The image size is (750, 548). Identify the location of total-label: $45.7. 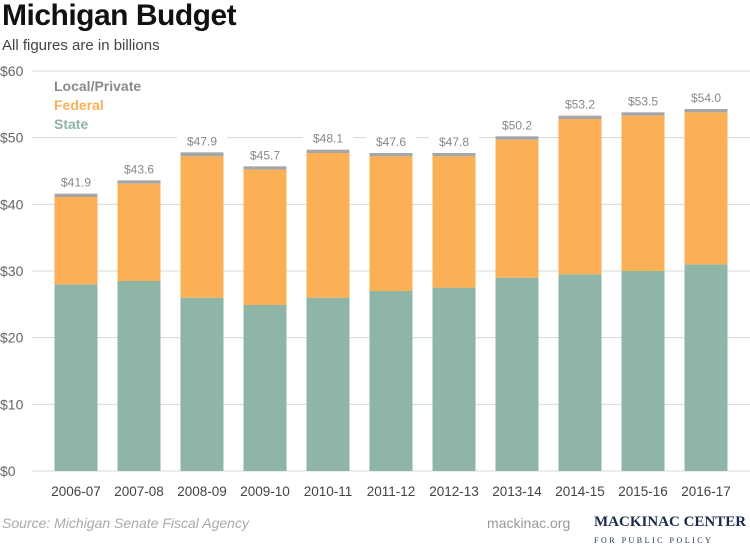
(265, 155).